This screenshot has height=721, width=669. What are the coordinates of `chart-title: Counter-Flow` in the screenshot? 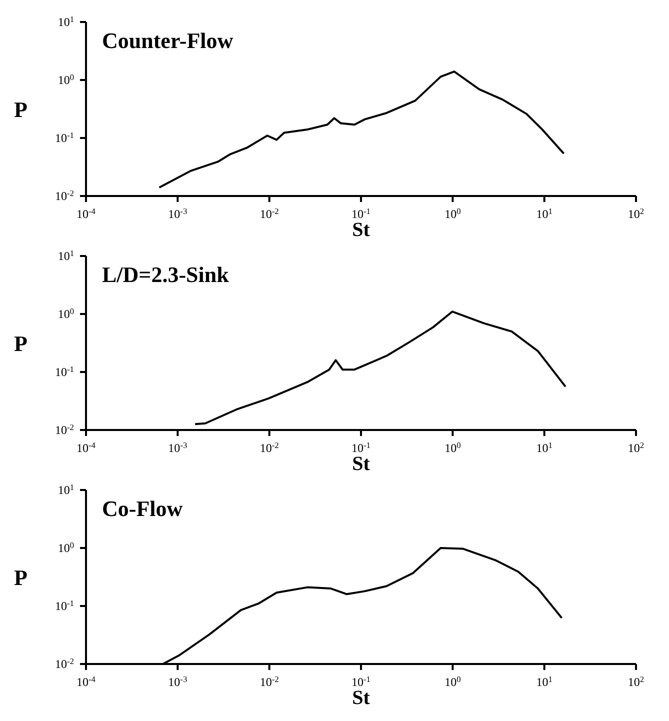 It's located at (168, 41).